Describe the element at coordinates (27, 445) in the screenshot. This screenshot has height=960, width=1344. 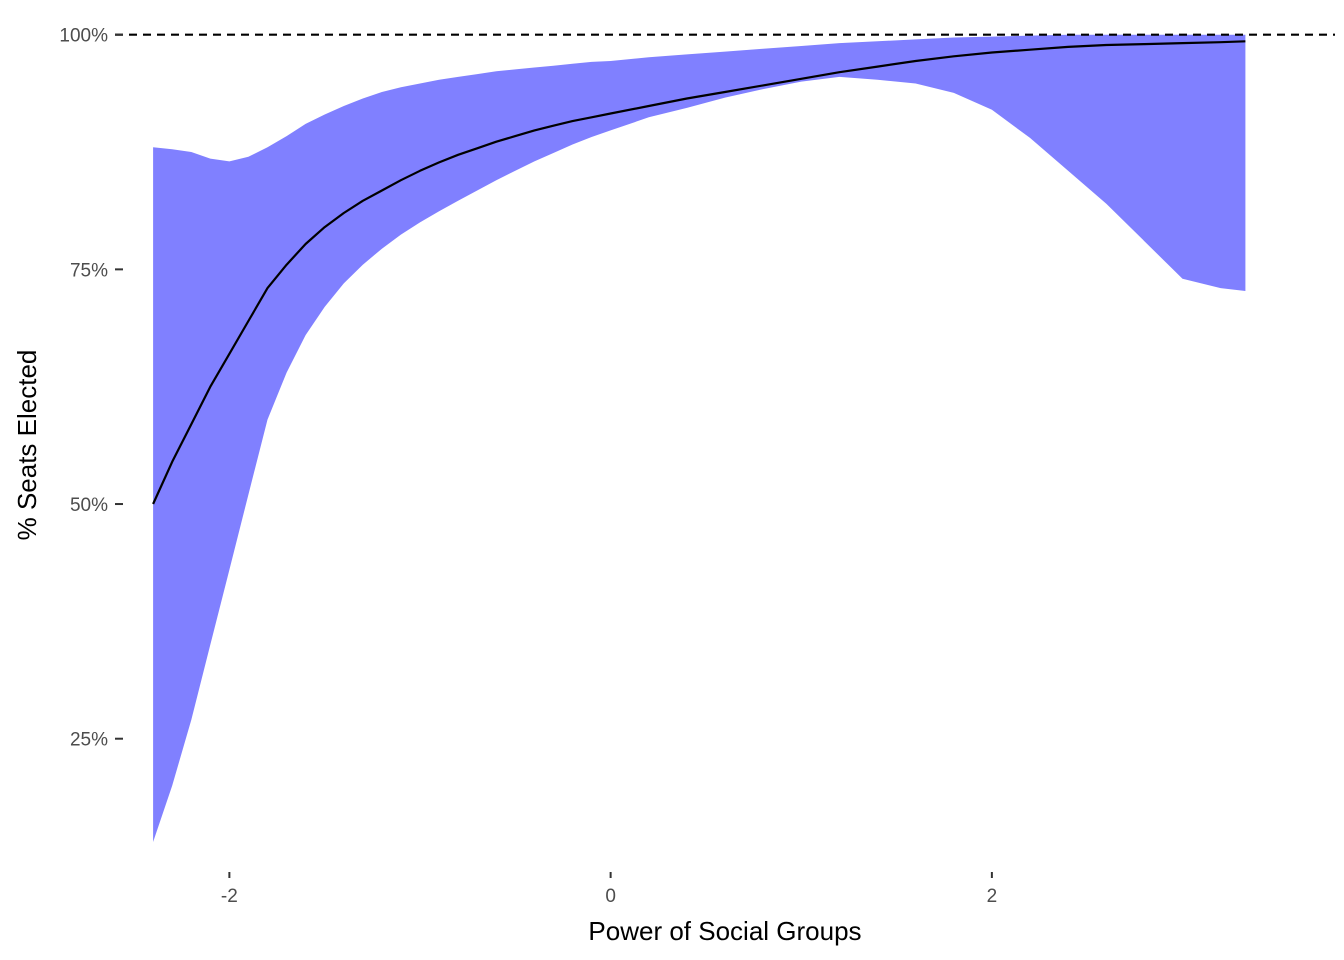
I see `y-axis-title: % Seats Elected` at that location.